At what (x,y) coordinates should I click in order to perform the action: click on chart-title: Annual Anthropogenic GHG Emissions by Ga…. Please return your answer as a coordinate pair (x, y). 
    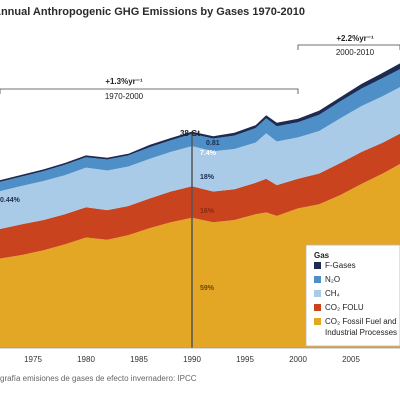
    Looking at the image, I should click on (152, 12).